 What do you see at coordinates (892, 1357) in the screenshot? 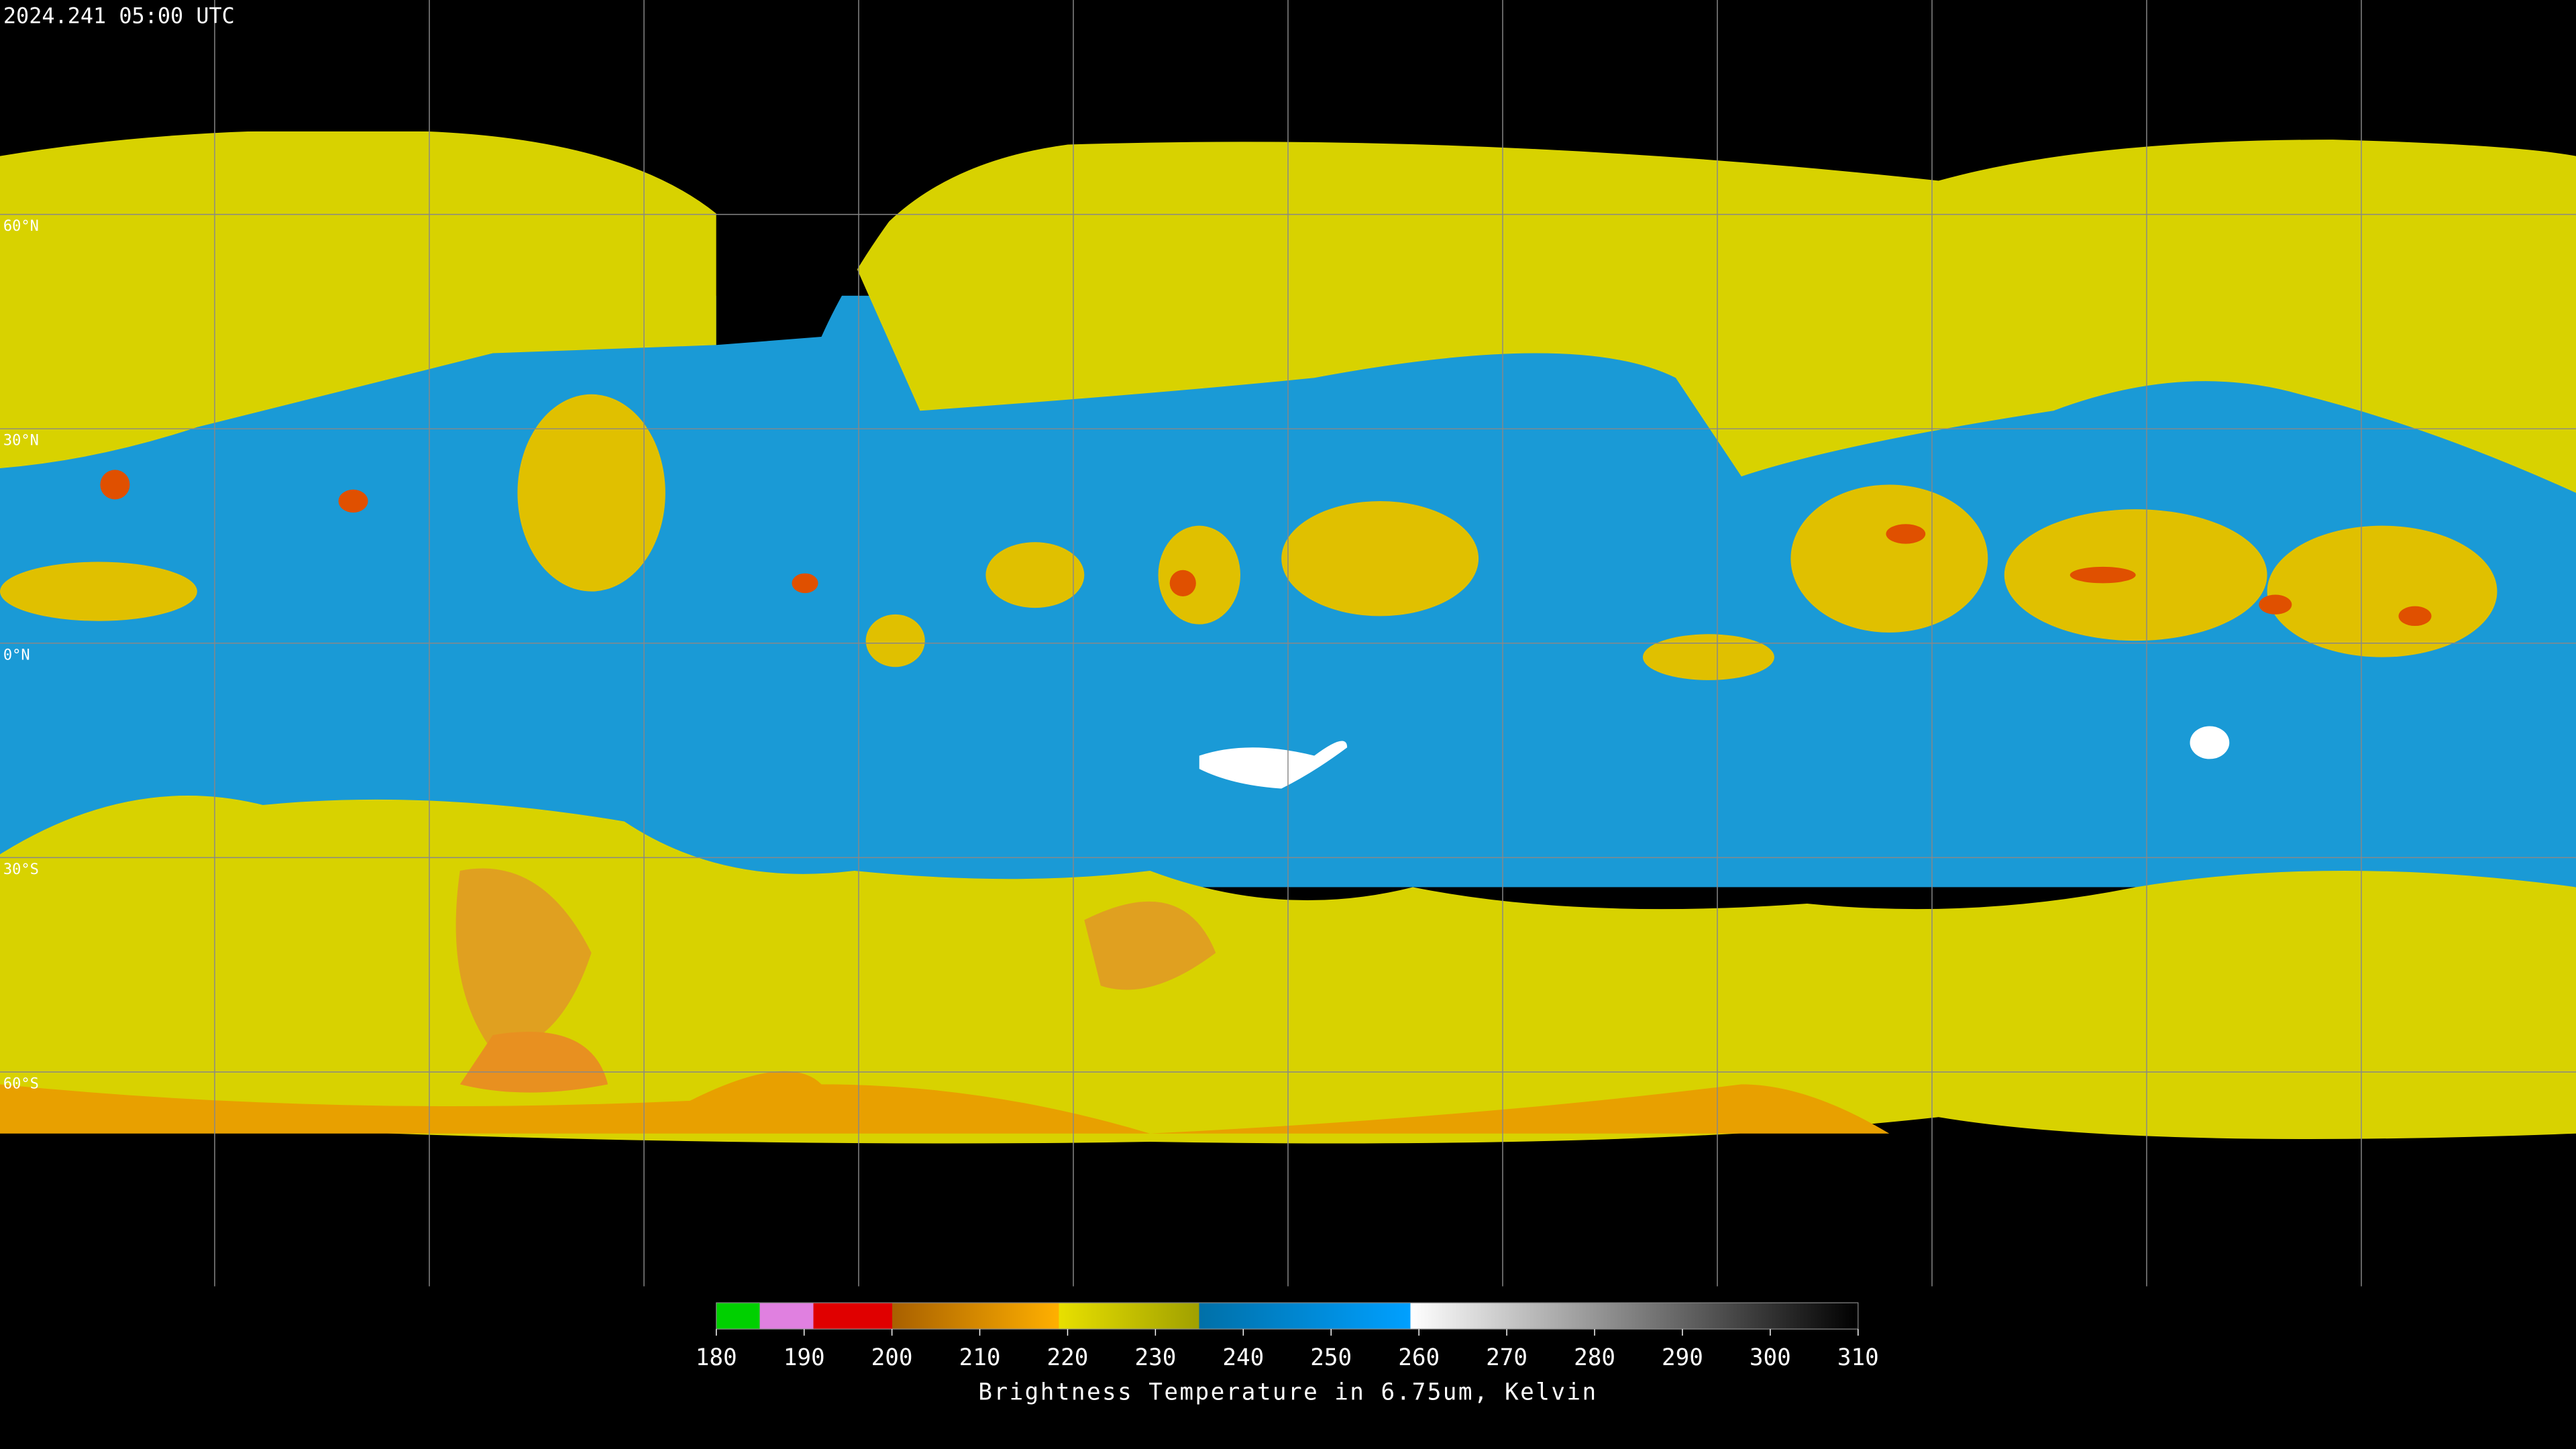
I see `colorbar-tick-label: 200` at bounding box center [892, 1357].